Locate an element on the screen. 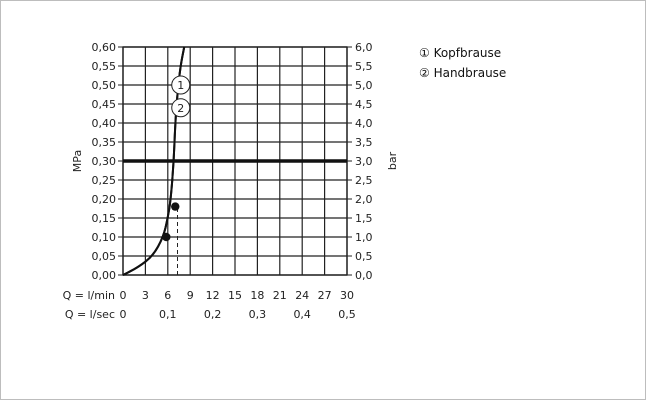 The width and height of the screenshot is (646, 401). legend-item: ② Handbrause is located at coordinates (462, 73).